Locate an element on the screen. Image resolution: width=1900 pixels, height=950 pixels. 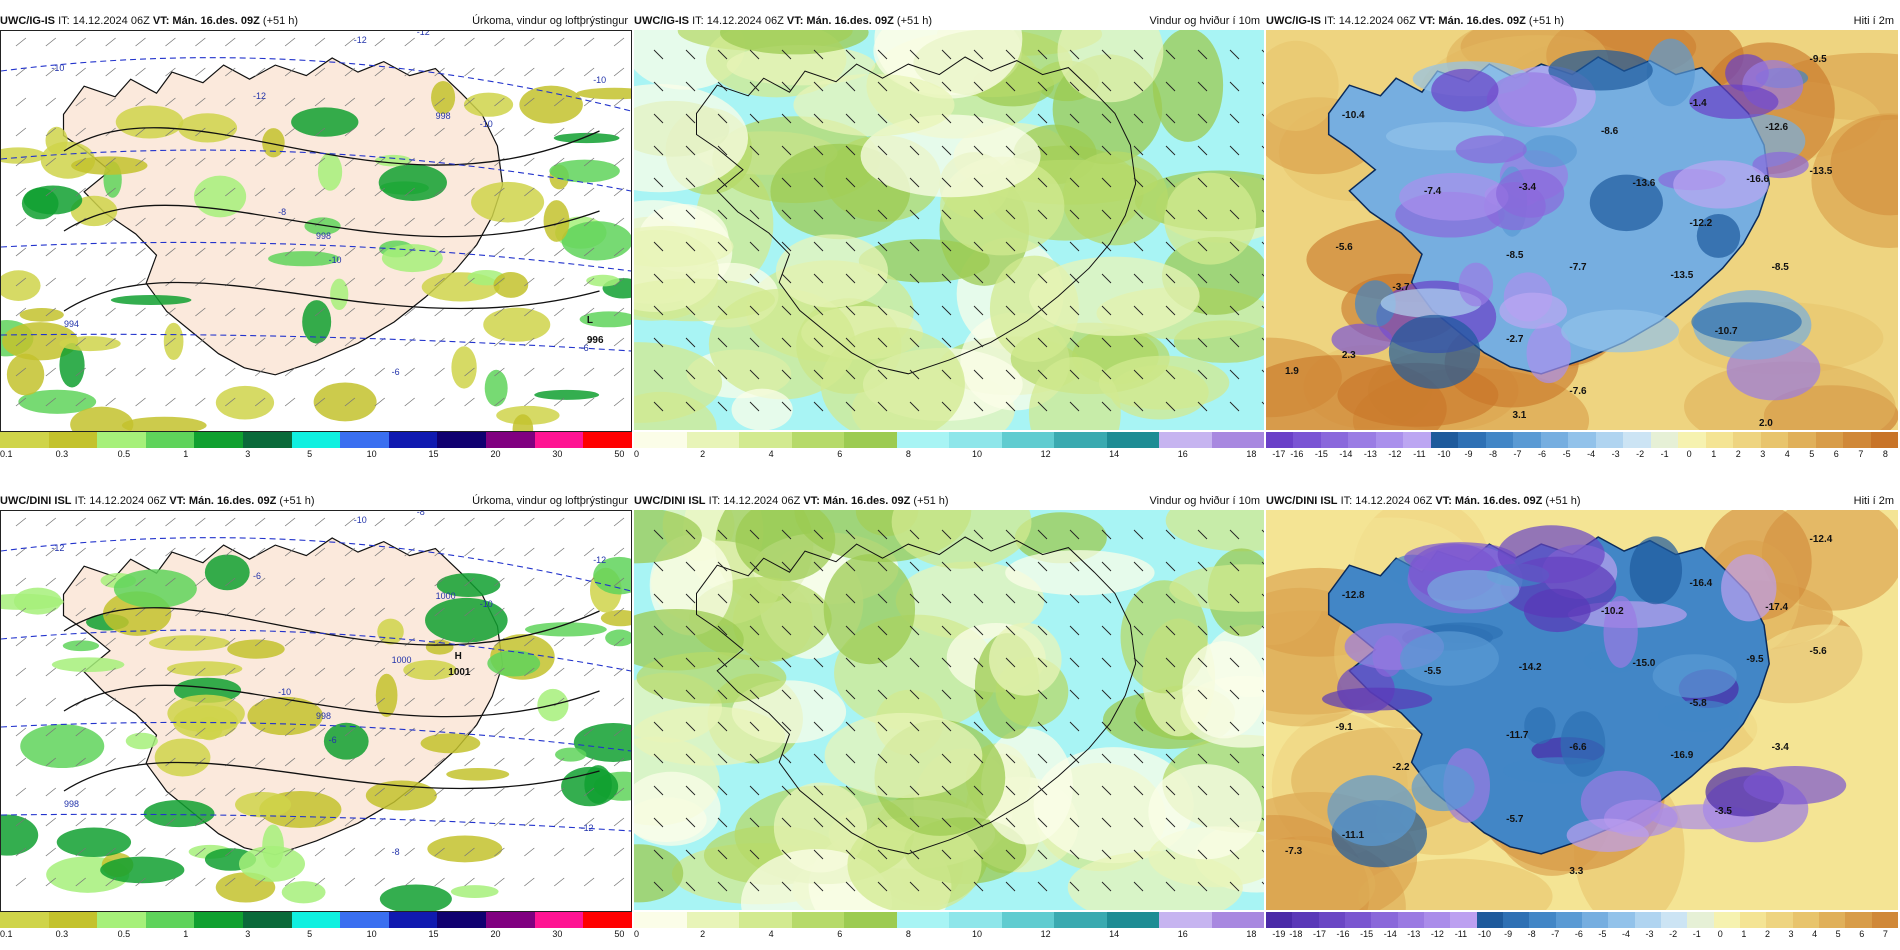
temperature-contour-label: -6 is located at coordinates (585, 348).